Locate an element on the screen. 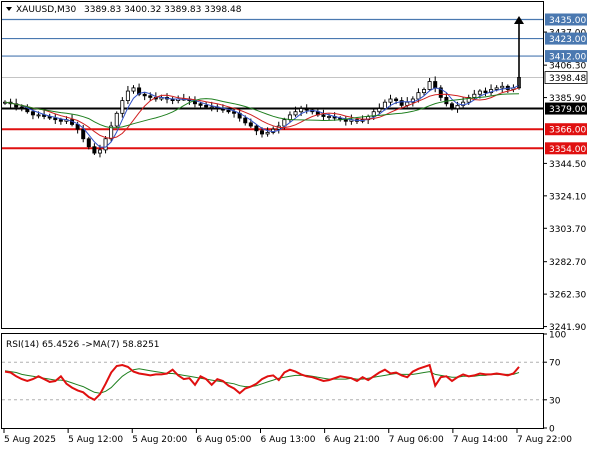 Image resolution: width=590 pixels, height=450 pixels. price-tick-label: 3406.30 is located at coordinates (567, 67).